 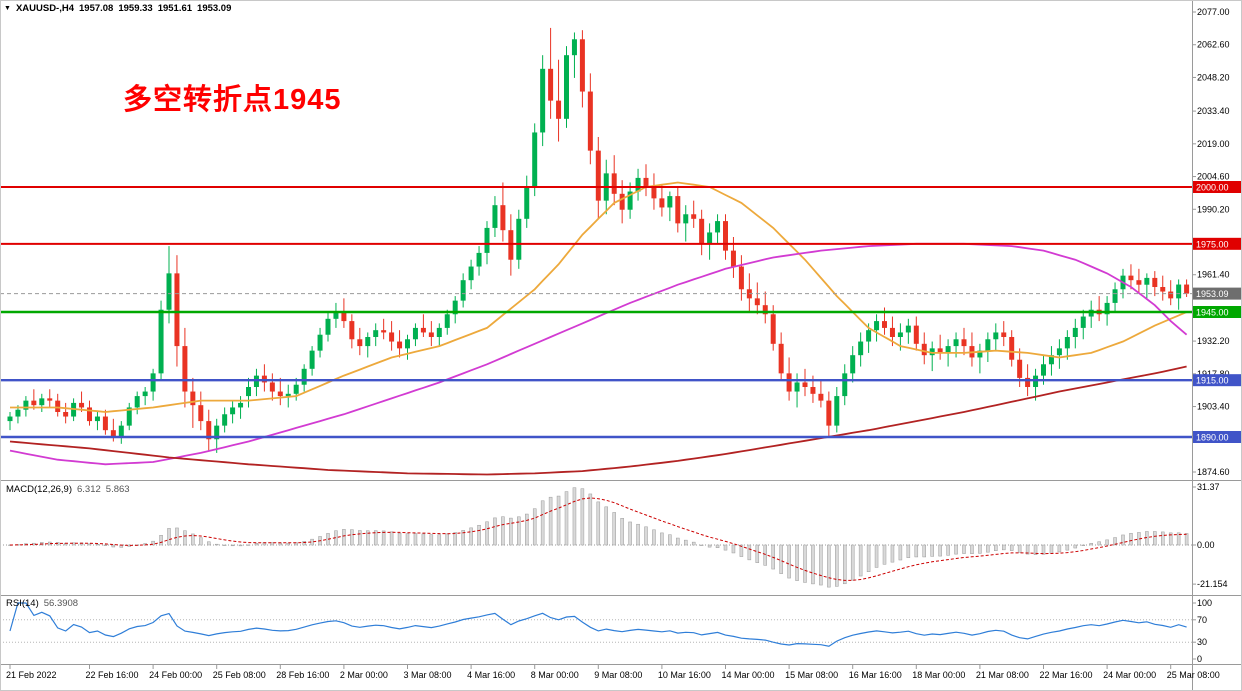 What do you see at coordinates (1213, 111) in the screenshot?
I see `svg-text: 2033.40` at bounding box center [1213, 111].